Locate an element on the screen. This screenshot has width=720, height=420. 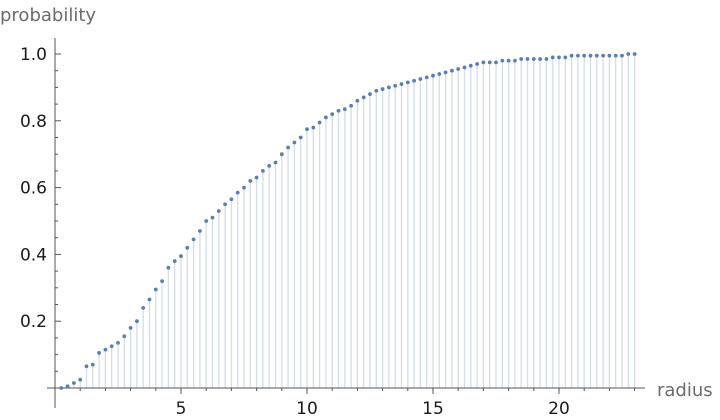
y-axis-title: probability is located at coordinates (48, 15).